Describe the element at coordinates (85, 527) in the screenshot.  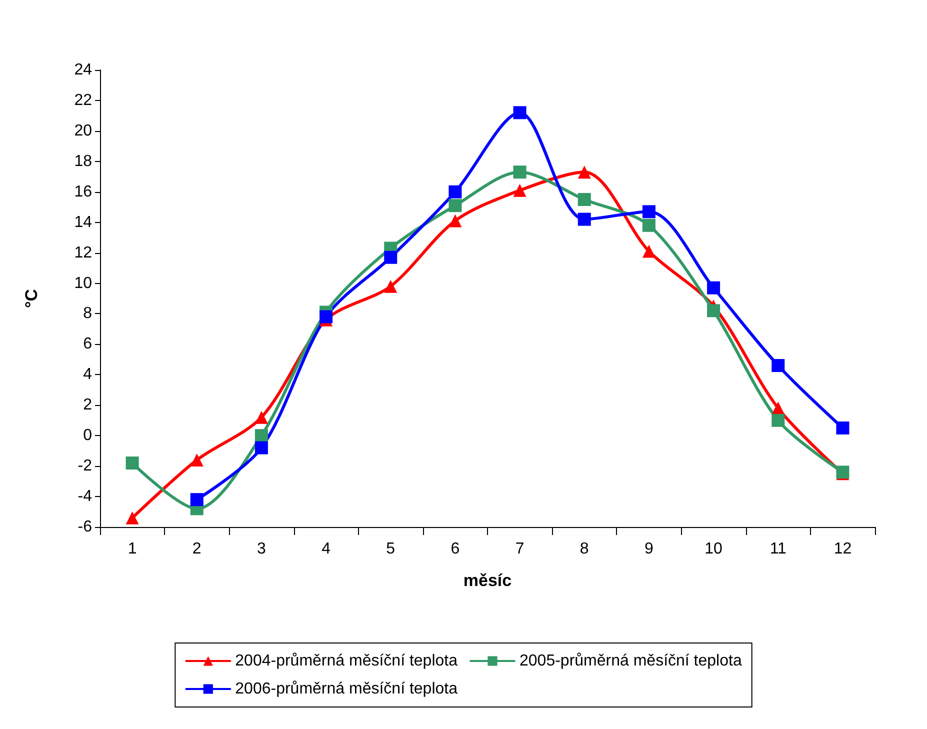
I see `y-tick-label: -6` at that location.